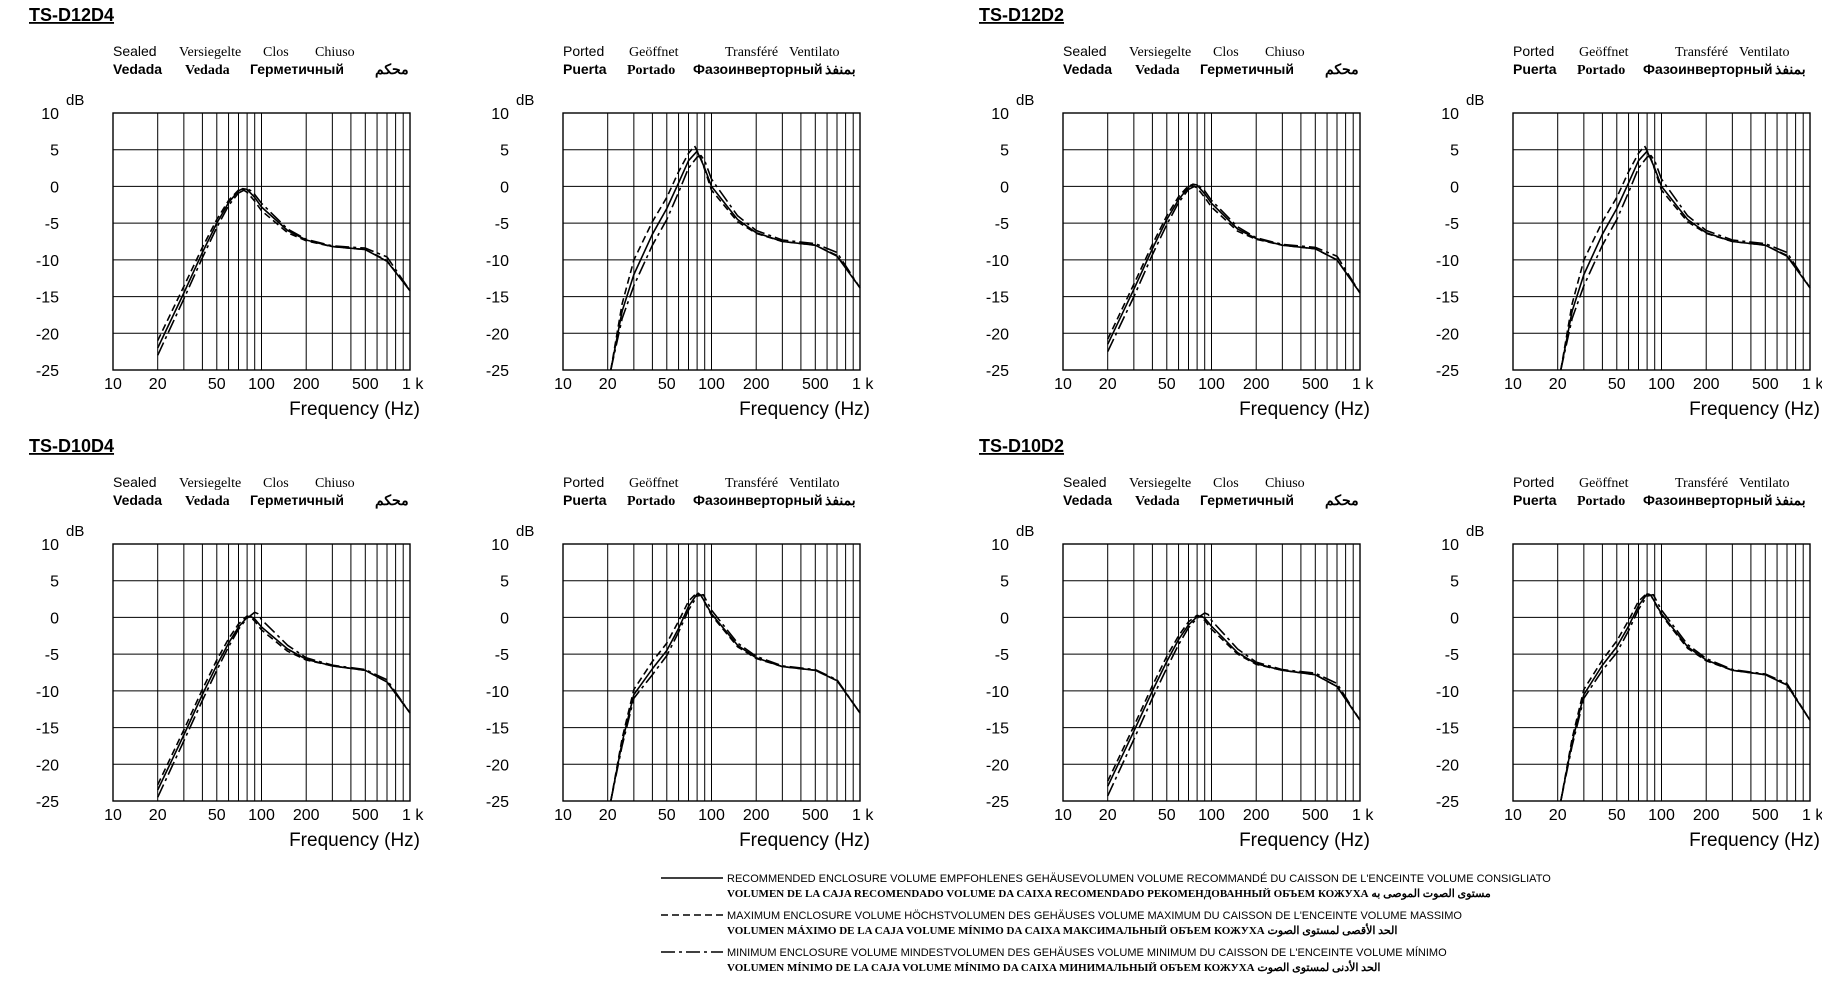 Image resolution: width=1822 pixels, height=987 pixels. What do you see at coordinates (1021, 446) in the screenshot?
I see `model-title: TS-D10D2` at bounding box center [1021, 446].